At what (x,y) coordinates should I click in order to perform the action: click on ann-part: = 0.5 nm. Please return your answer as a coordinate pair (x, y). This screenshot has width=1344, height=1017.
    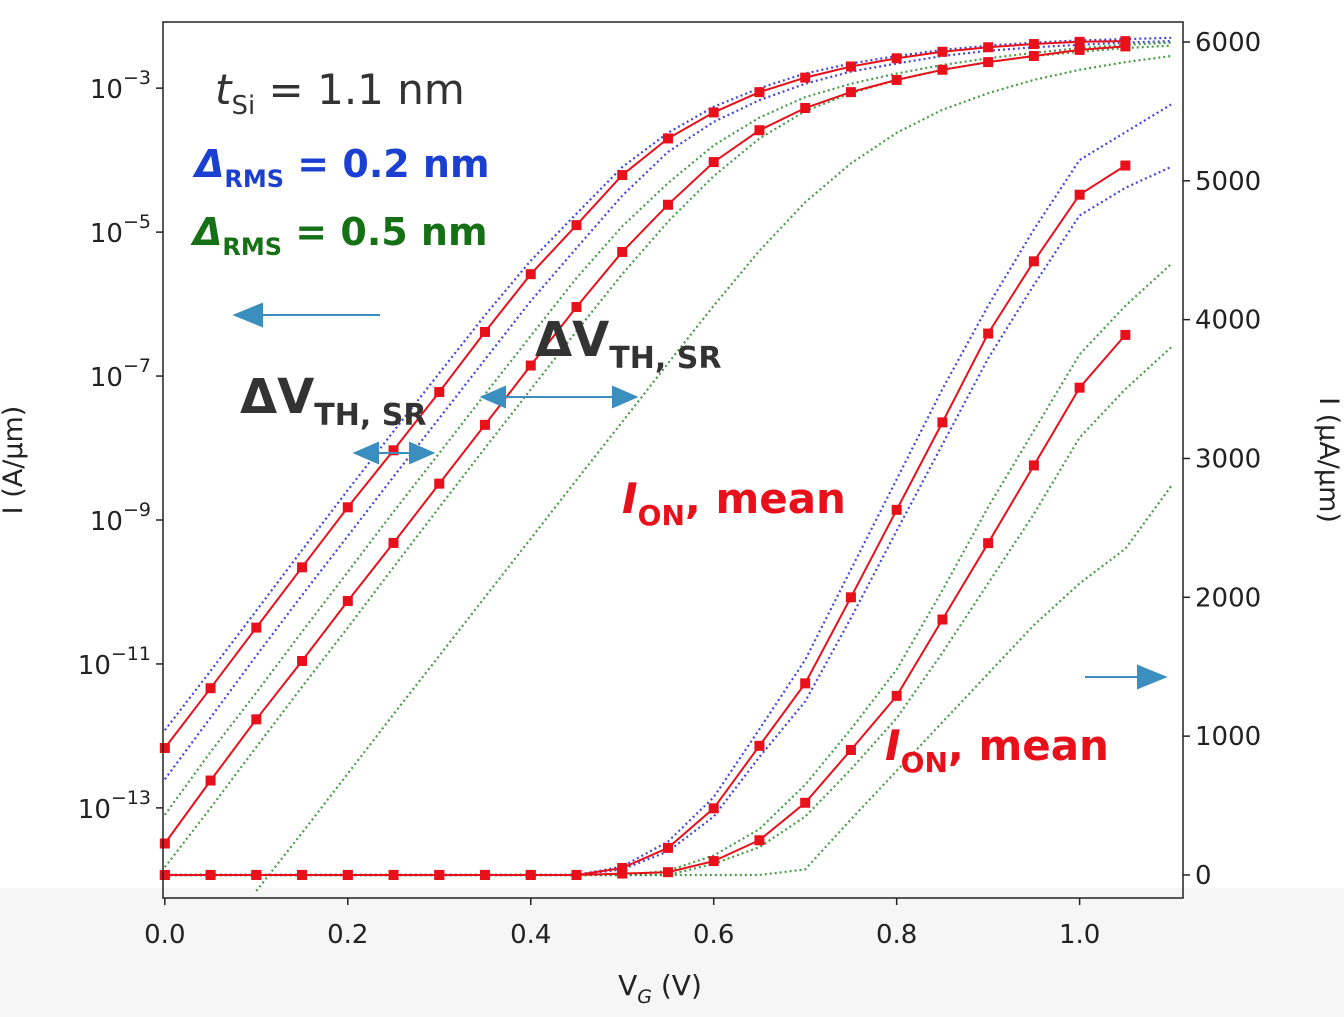
    Looking at the image, I should click on (385, 232).